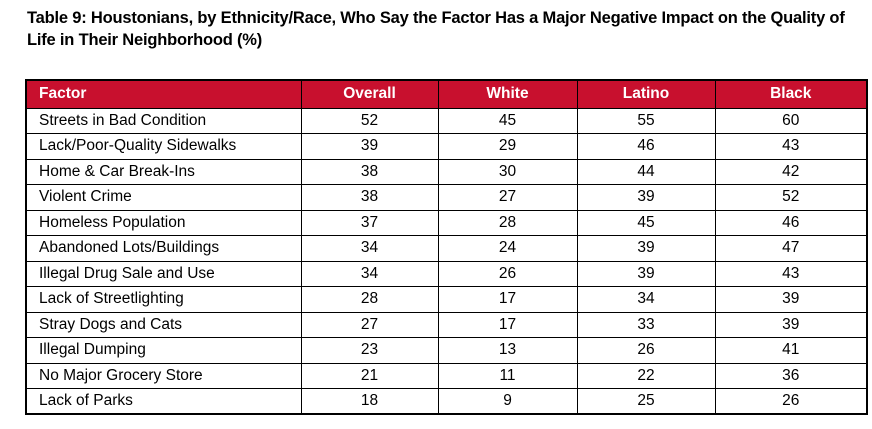  I want to click on table-row: Home & Car Break-Ins 38 30 44 42, so click(446, 171).